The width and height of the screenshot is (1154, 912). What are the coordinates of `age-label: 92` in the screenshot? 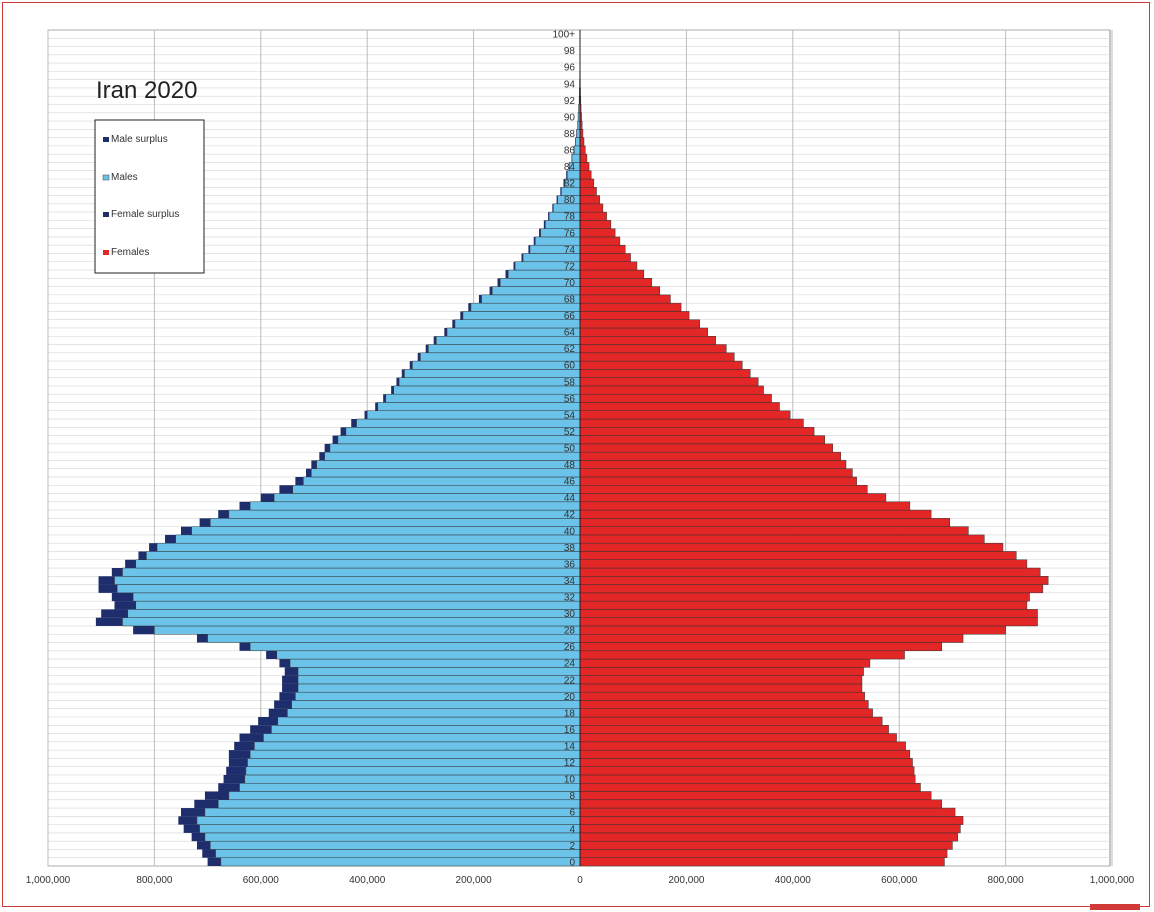 It's located at (570, 101).